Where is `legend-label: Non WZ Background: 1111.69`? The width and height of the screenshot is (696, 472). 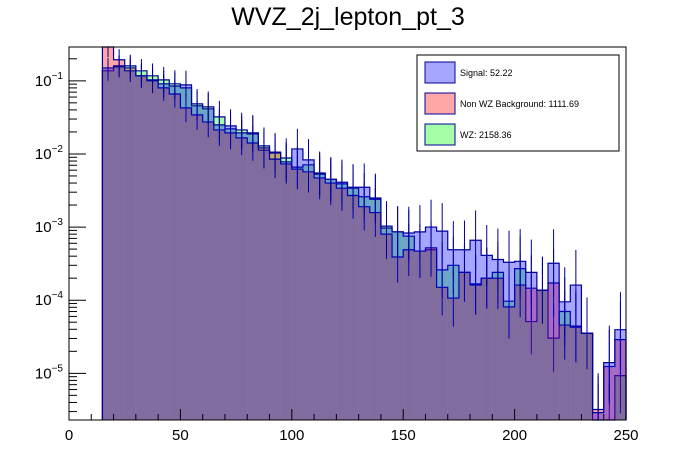
legend-label: Non WZ Background: 1111.69 is located at coordinates (519, 104).